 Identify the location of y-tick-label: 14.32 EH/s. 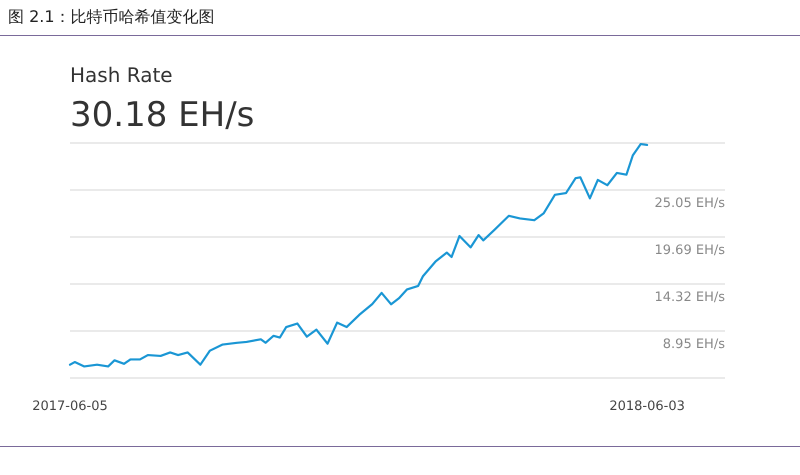
(690, 297).